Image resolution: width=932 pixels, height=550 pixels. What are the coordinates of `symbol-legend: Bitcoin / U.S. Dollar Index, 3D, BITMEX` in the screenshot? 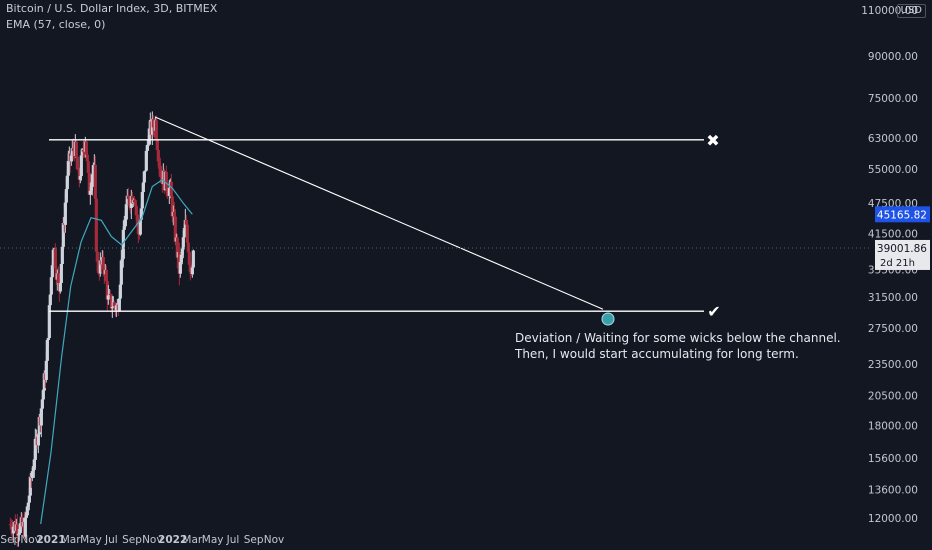 It's located at (112, 8).